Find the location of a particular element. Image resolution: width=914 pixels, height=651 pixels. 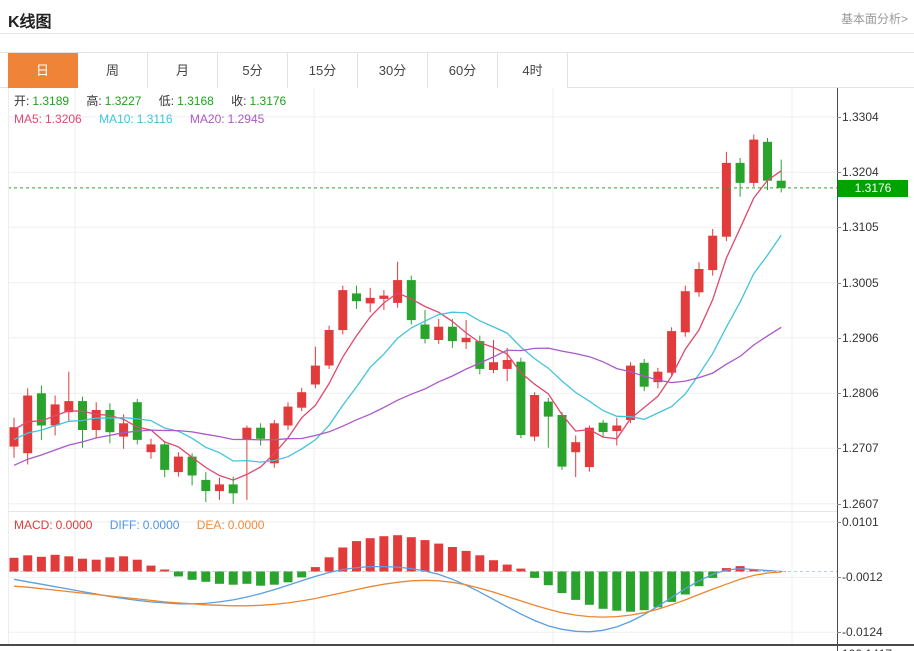

tab-30min: 30分 is located at coordinates (393, 70).